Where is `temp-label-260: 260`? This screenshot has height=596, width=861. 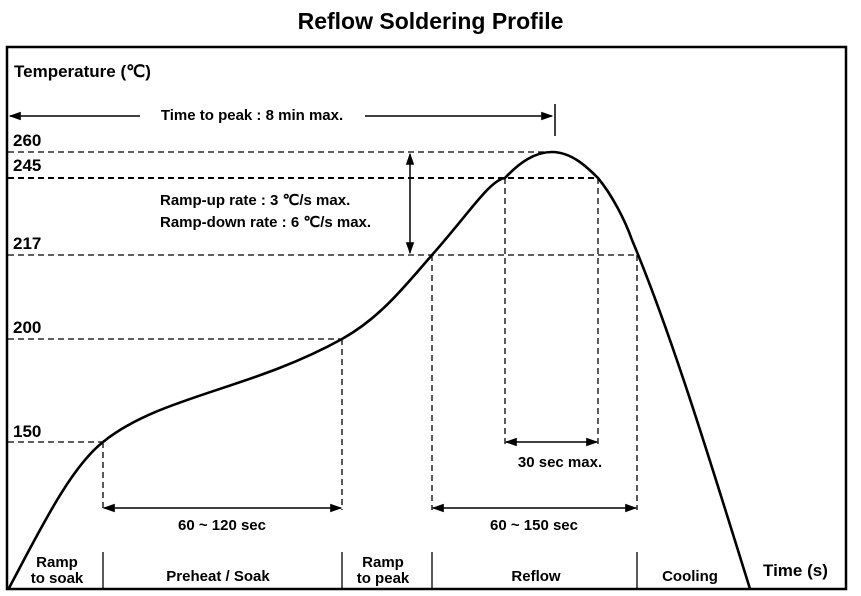 temp-label-260: 260 is located at coordinates (27, 140).